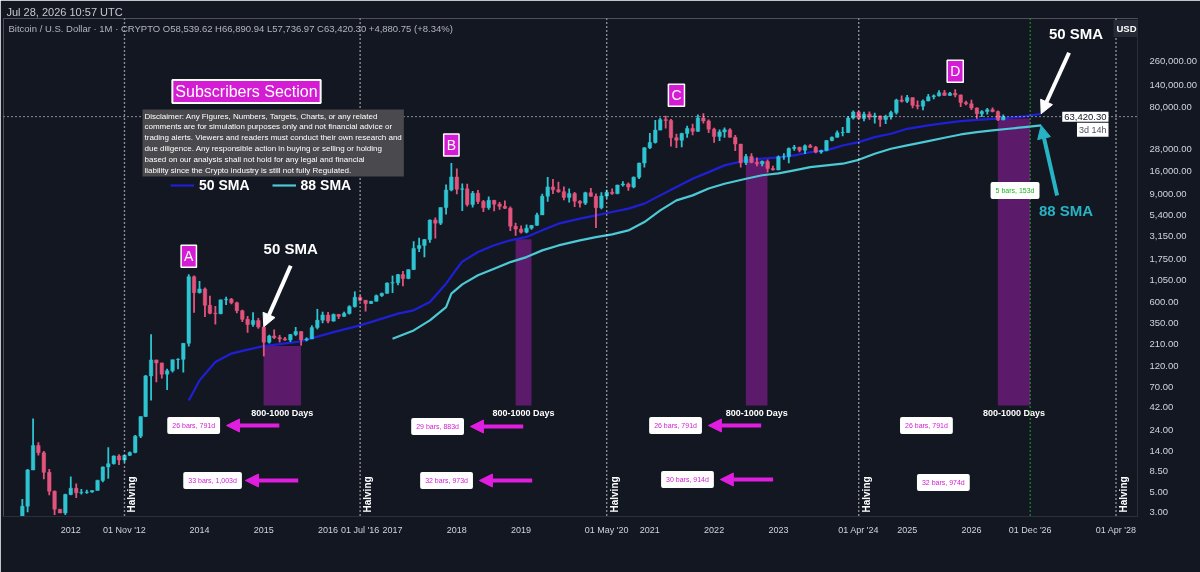 The height and width of the screenshot is (572, 1200). Describe the element at coordinates (224, 185) in the screenshot. I see `legend-label: 50 SMA` at that location.